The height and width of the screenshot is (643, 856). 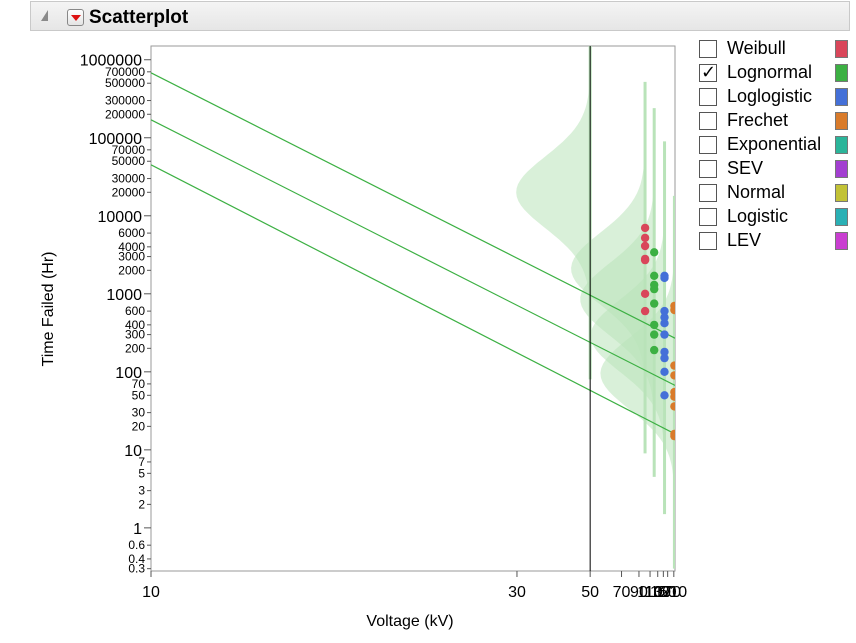 What do you see at coordinates (756, 192) in the screenshot?
I see `legend-label: Normal` at bounding box center [756, 192].